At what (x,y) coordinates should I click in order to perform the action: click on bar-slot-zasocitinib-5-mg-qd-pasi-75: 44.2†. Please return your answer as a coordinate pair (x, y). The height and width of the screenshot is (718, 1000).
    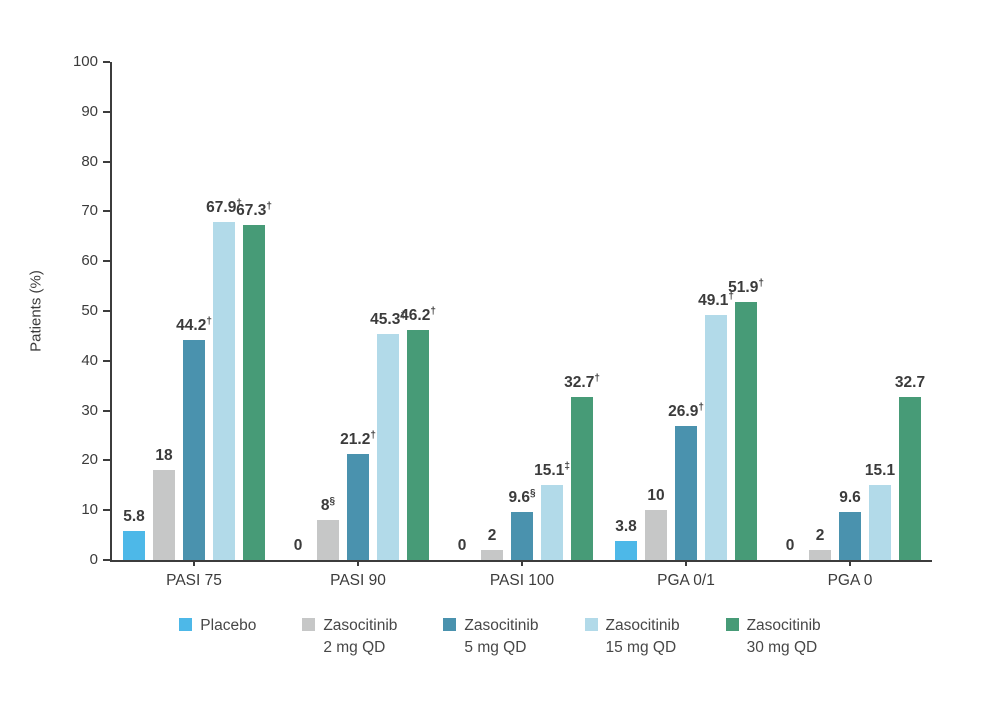
    Looking at the image, I should click on (194, 311).